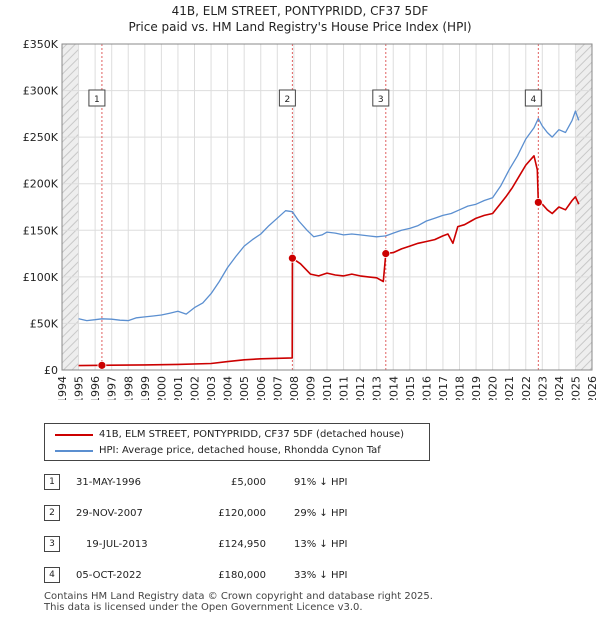  I want to click on x-tick-label: 2026, so click(592, 388).